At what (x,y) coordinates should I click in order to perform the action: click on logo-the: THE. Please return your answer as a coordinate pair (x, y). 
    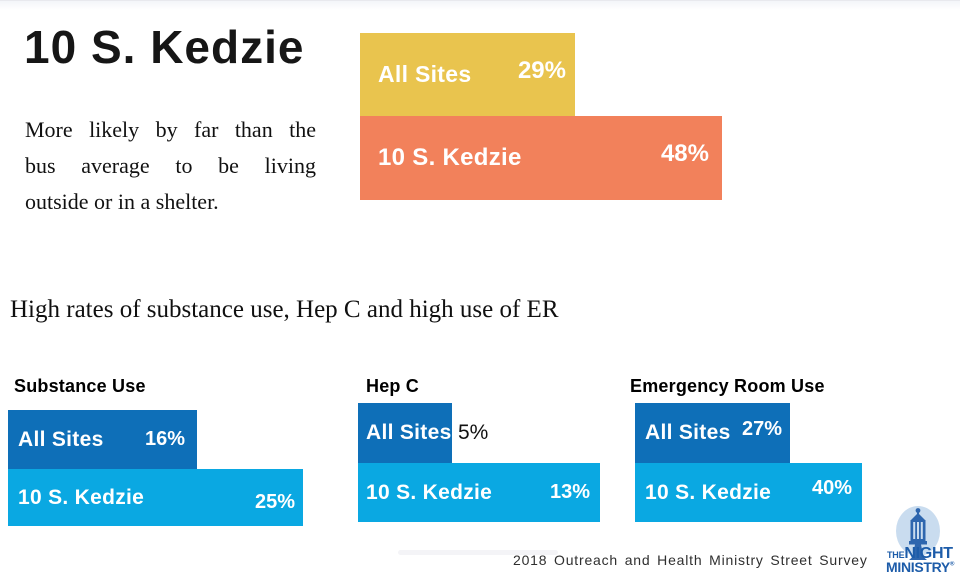
    Looking at the image, I should click on (896, 555).